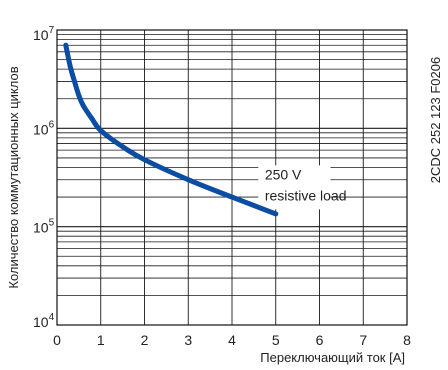 The width and height of the screenshot is (448, 370). Describe the element at coordinates (52, 317) in the screenshot. I see `y-tick-exponent: 4` at that location.